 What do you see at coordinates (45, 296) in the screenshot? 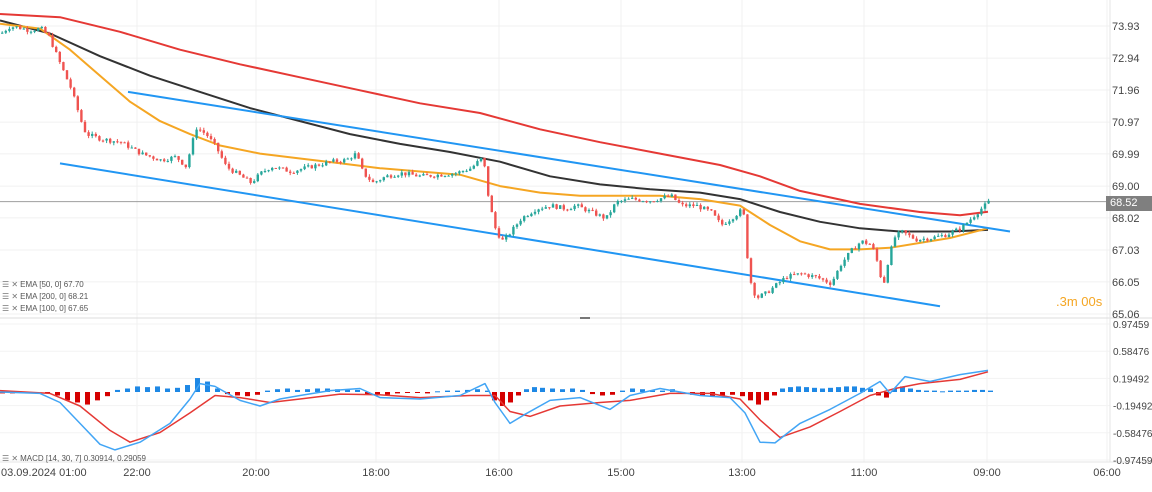
I see `ema200-legend: ☰ ✕ EMA [200, 0] 68.21` at bounding box center [45, 296].